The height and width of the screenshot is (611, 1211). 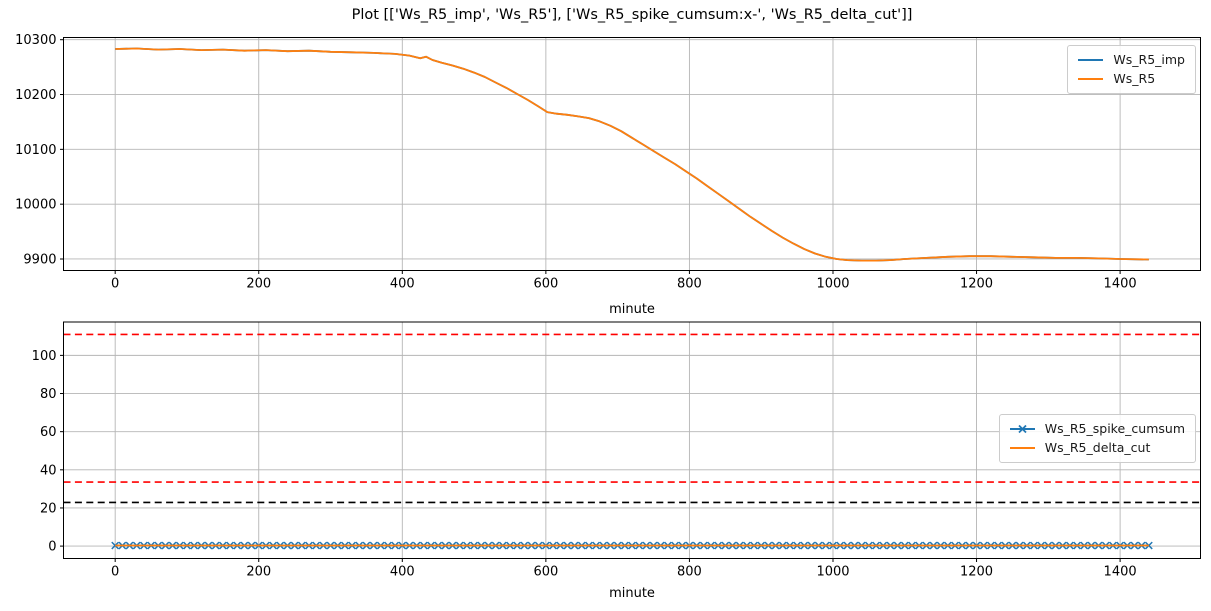 What do you see at coordinates (48, 470) in the screenshot?
I see `y-tick-label: 40` at bounding box center [48, 470].